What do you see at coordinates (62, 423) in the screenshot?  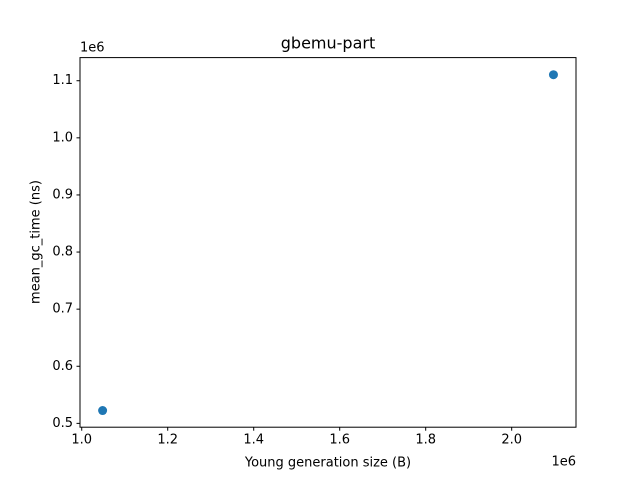 I see `y-tick-label: 0.5` at bounding box center [62, 423].